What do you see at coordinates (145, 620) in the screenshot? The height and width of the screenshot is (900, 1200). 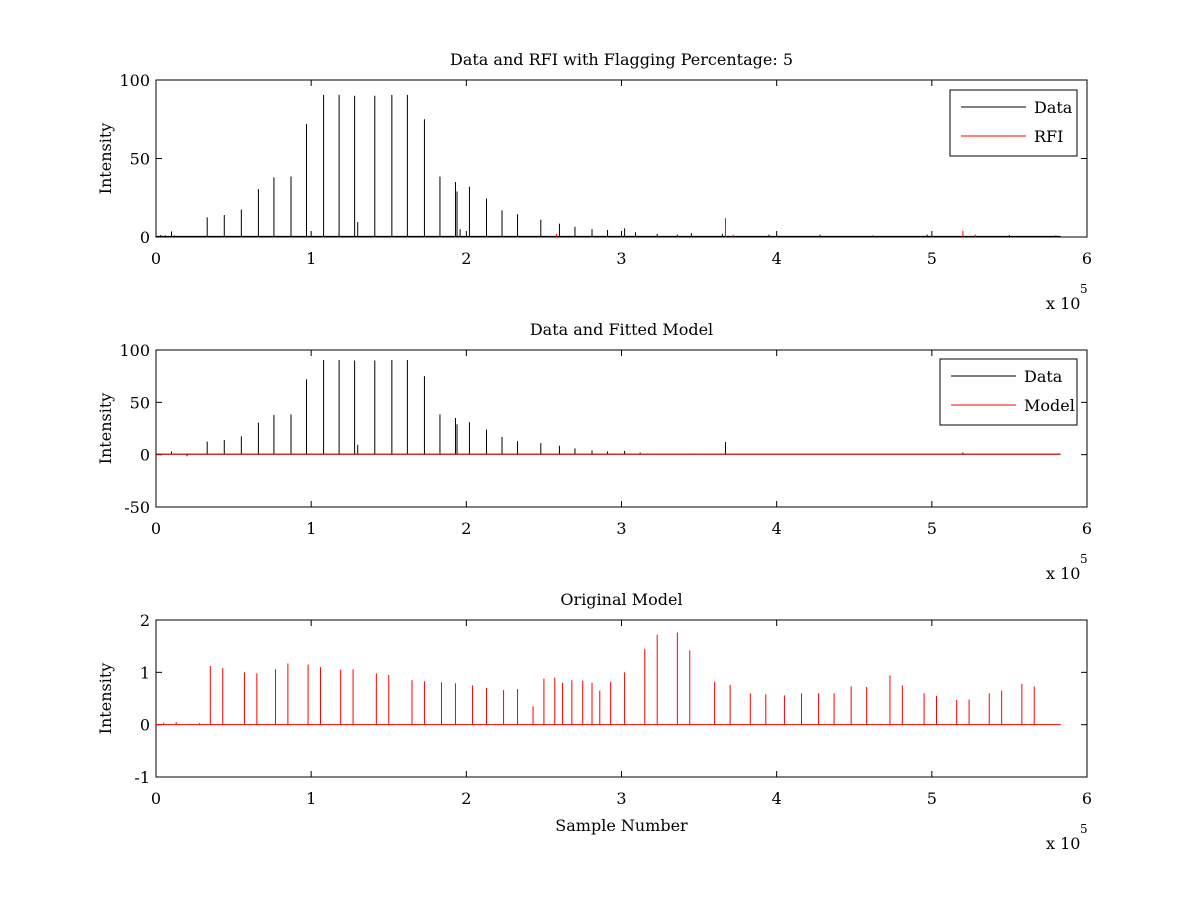 I see `y-tick-label: 2` at bounding box center [145, 620].